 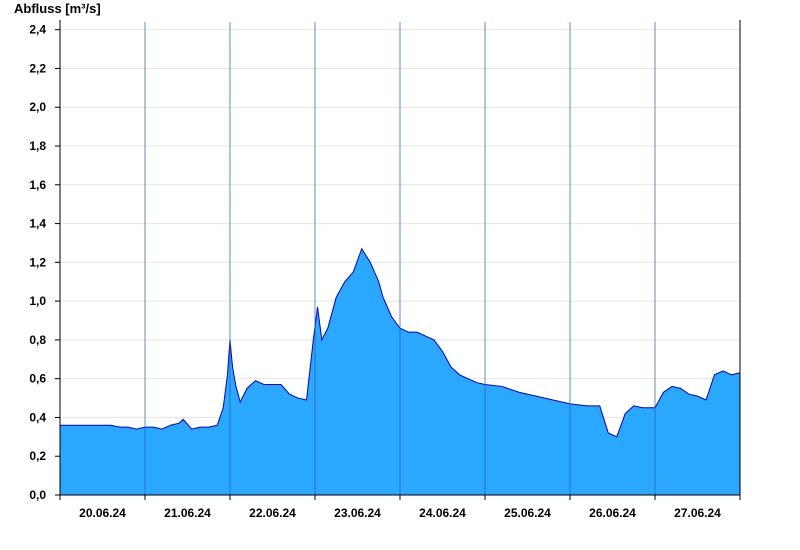 I want to click on y-tick-label: 0,6, so click(x=37, y=379).